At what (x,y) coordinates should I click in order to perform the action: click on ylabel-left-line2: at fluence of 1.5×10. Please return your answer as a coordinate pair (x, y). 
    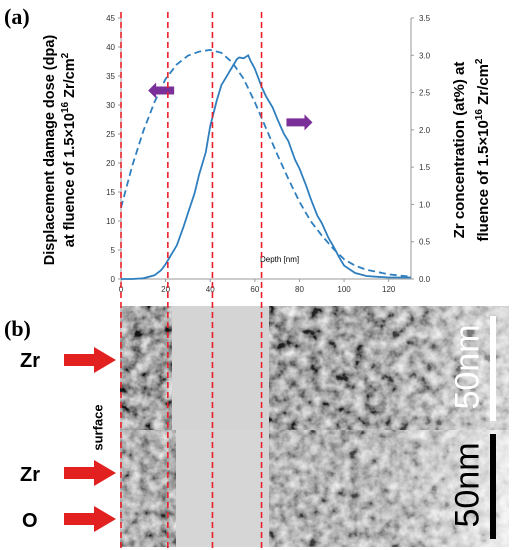
    Looking at the image, I should click on (70, 180).